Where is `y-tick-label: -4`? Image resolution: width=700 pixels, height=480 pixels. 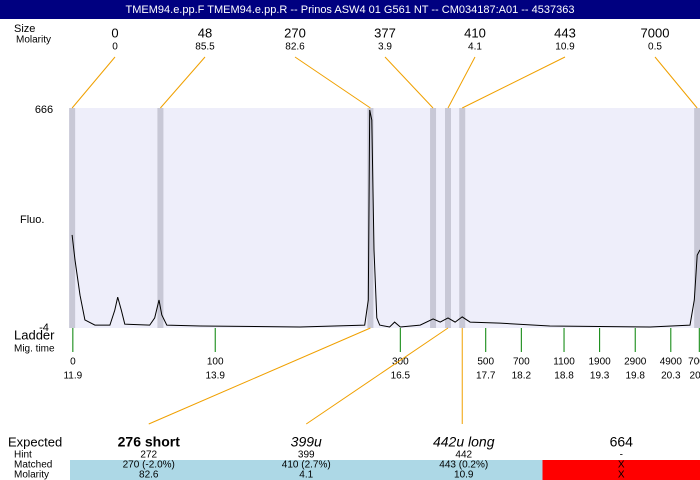 y-tick-label: -4 is located at coordinates (44, 328).